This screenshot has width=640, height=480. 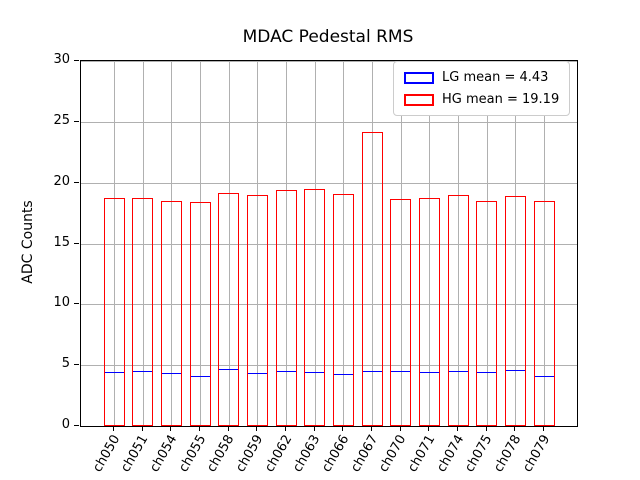 What do you see at coordinates (495, 77) in the screenshot?
I see `lg-legend-label: LG mean = 4.43` at bounding box center [495, 77].